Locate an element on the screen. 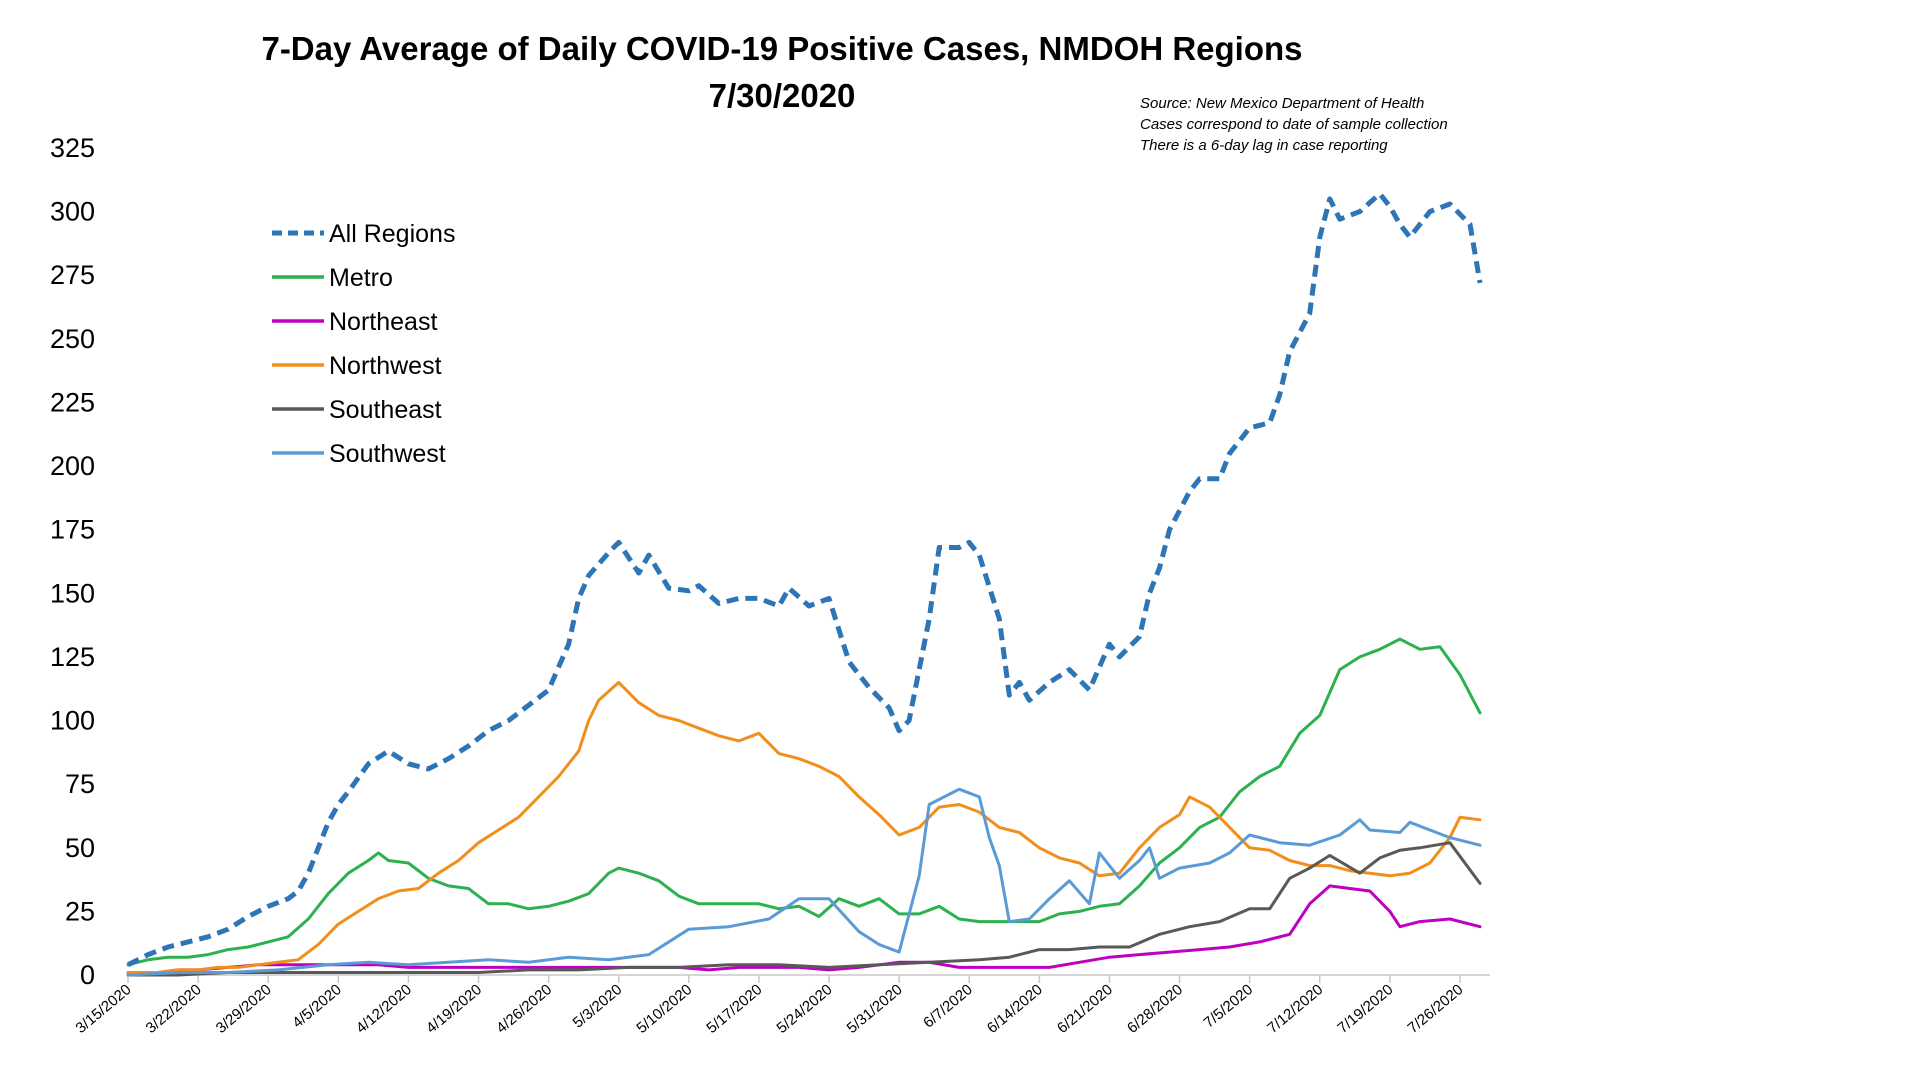 The image size is (1920, 1080). legend-label-northeast: Northeast is located at coordinates (383, 322).